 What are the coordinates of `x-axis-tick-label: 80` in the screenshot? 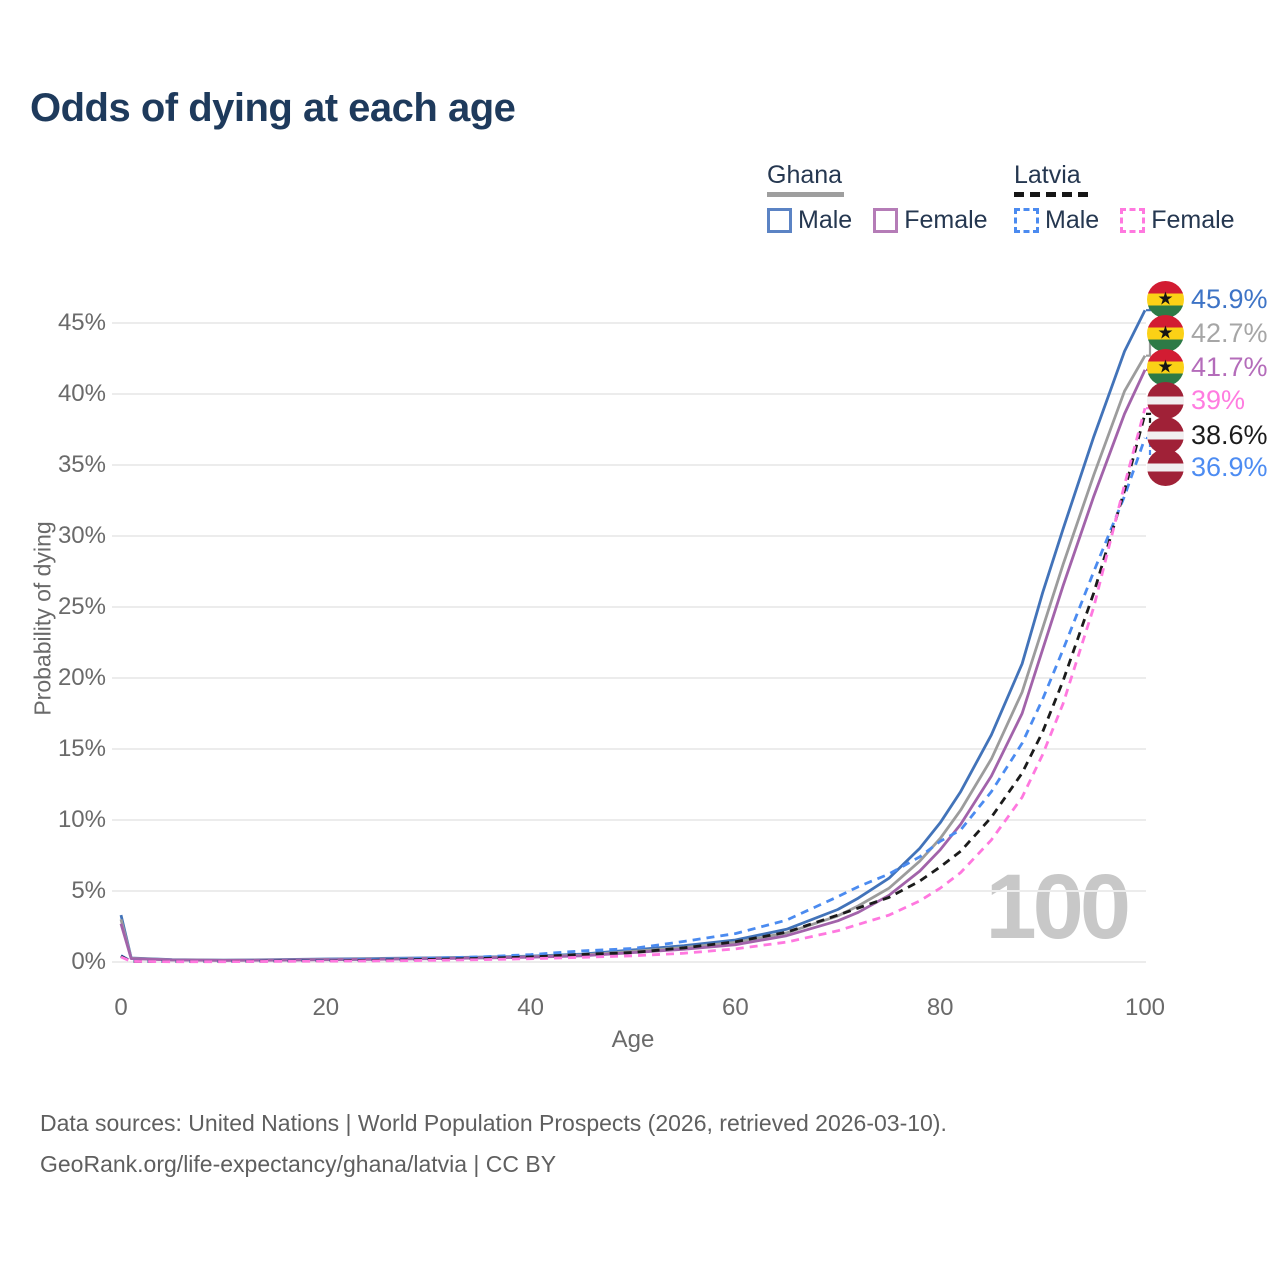 It's located at (940, 1007).